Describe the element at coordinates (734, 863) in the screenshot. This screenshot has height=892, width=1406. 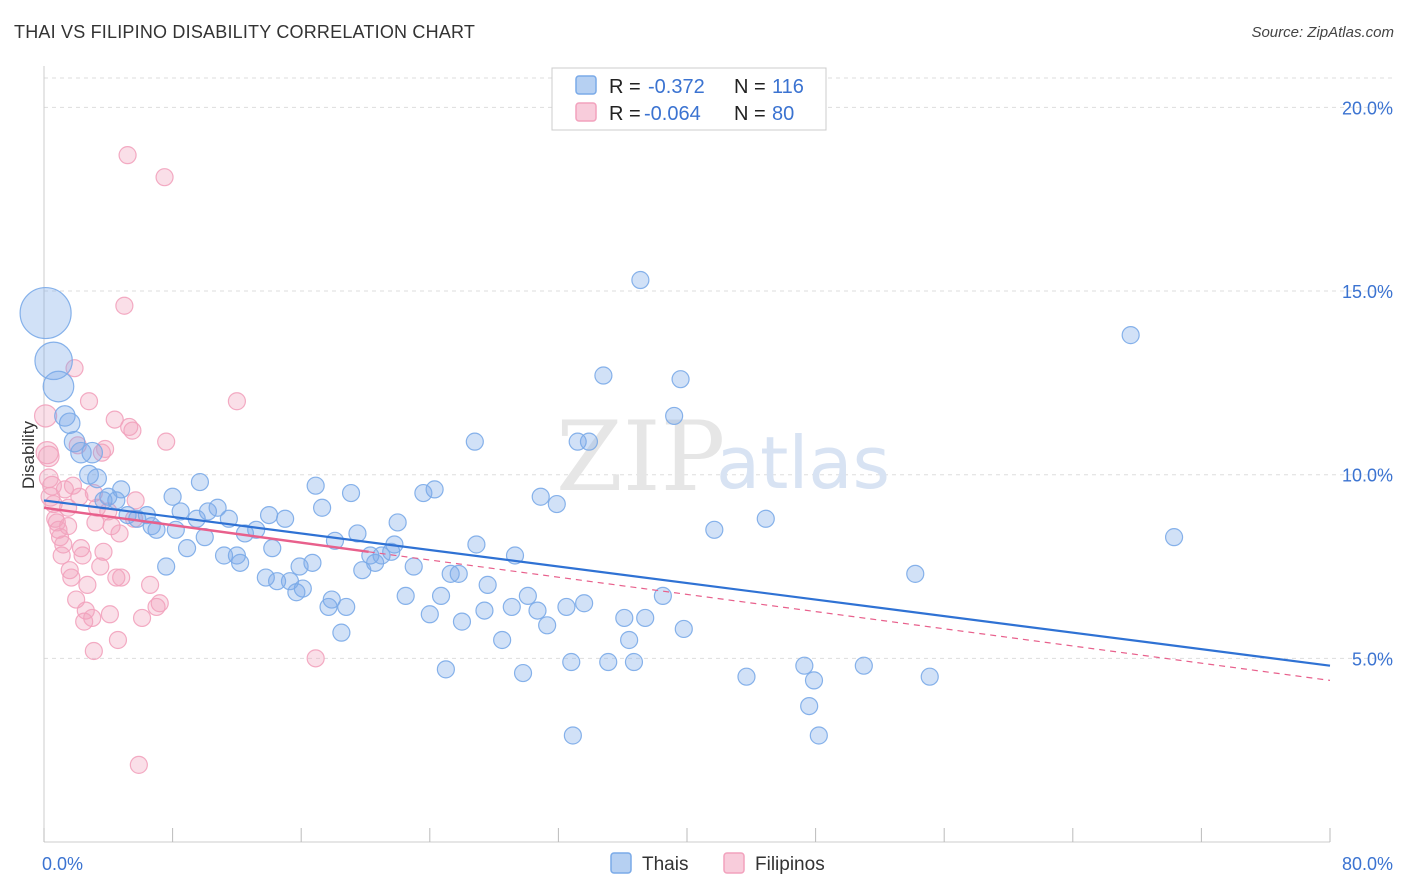
I see `bottom-legend-swatch-filipinos` at that location.